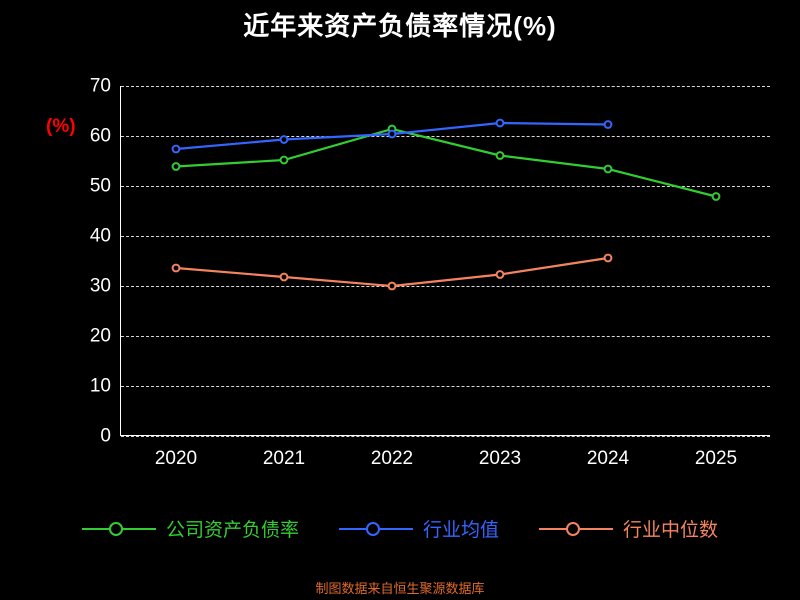 This screenshot has width=800, height=600. What do you see at coordinates (100, 236) in the screenshot?
I see `y-axis-tick: 40` at bounding box center [100, 236].